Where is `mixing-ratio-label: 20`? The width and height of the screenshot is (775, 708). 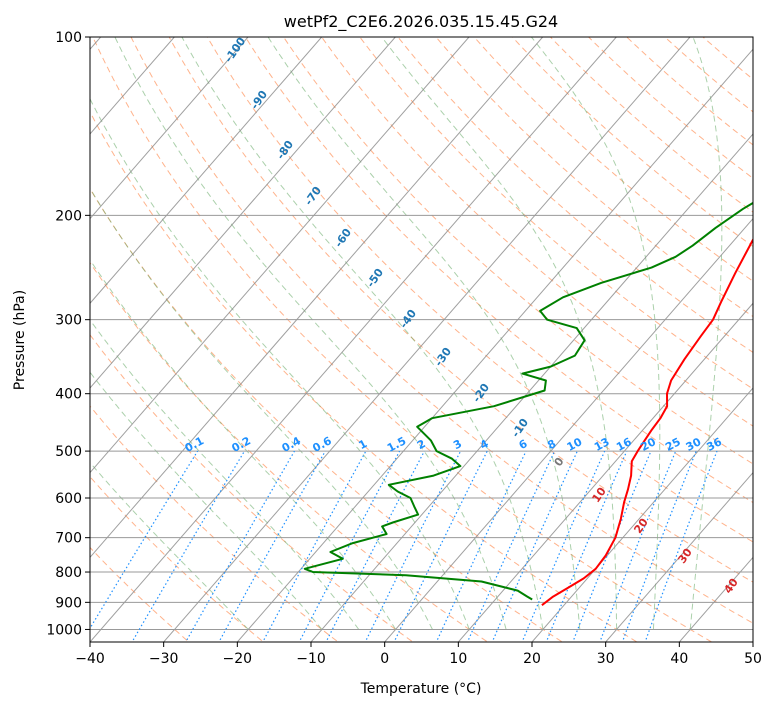 mixing-ratio-label: 20 is located at coordinates (648, 444).